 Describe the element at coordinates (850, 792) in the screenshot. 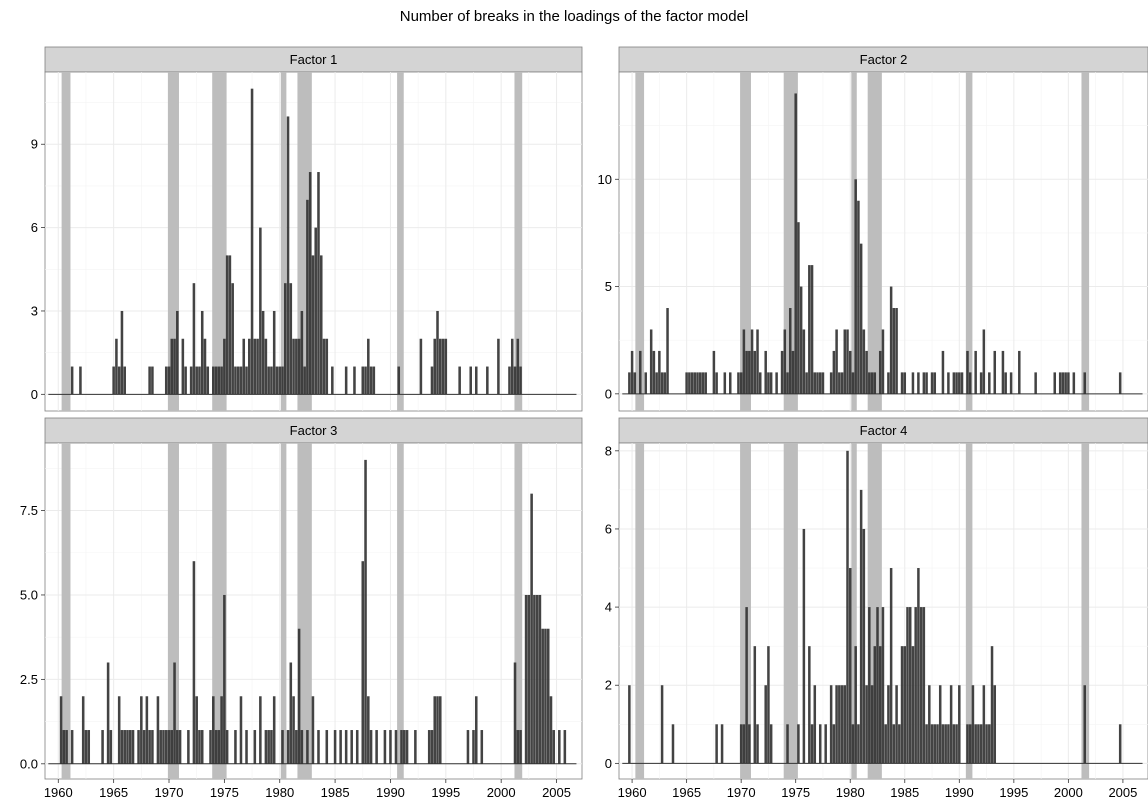

I see `x-tick-label: 1980` at that location.